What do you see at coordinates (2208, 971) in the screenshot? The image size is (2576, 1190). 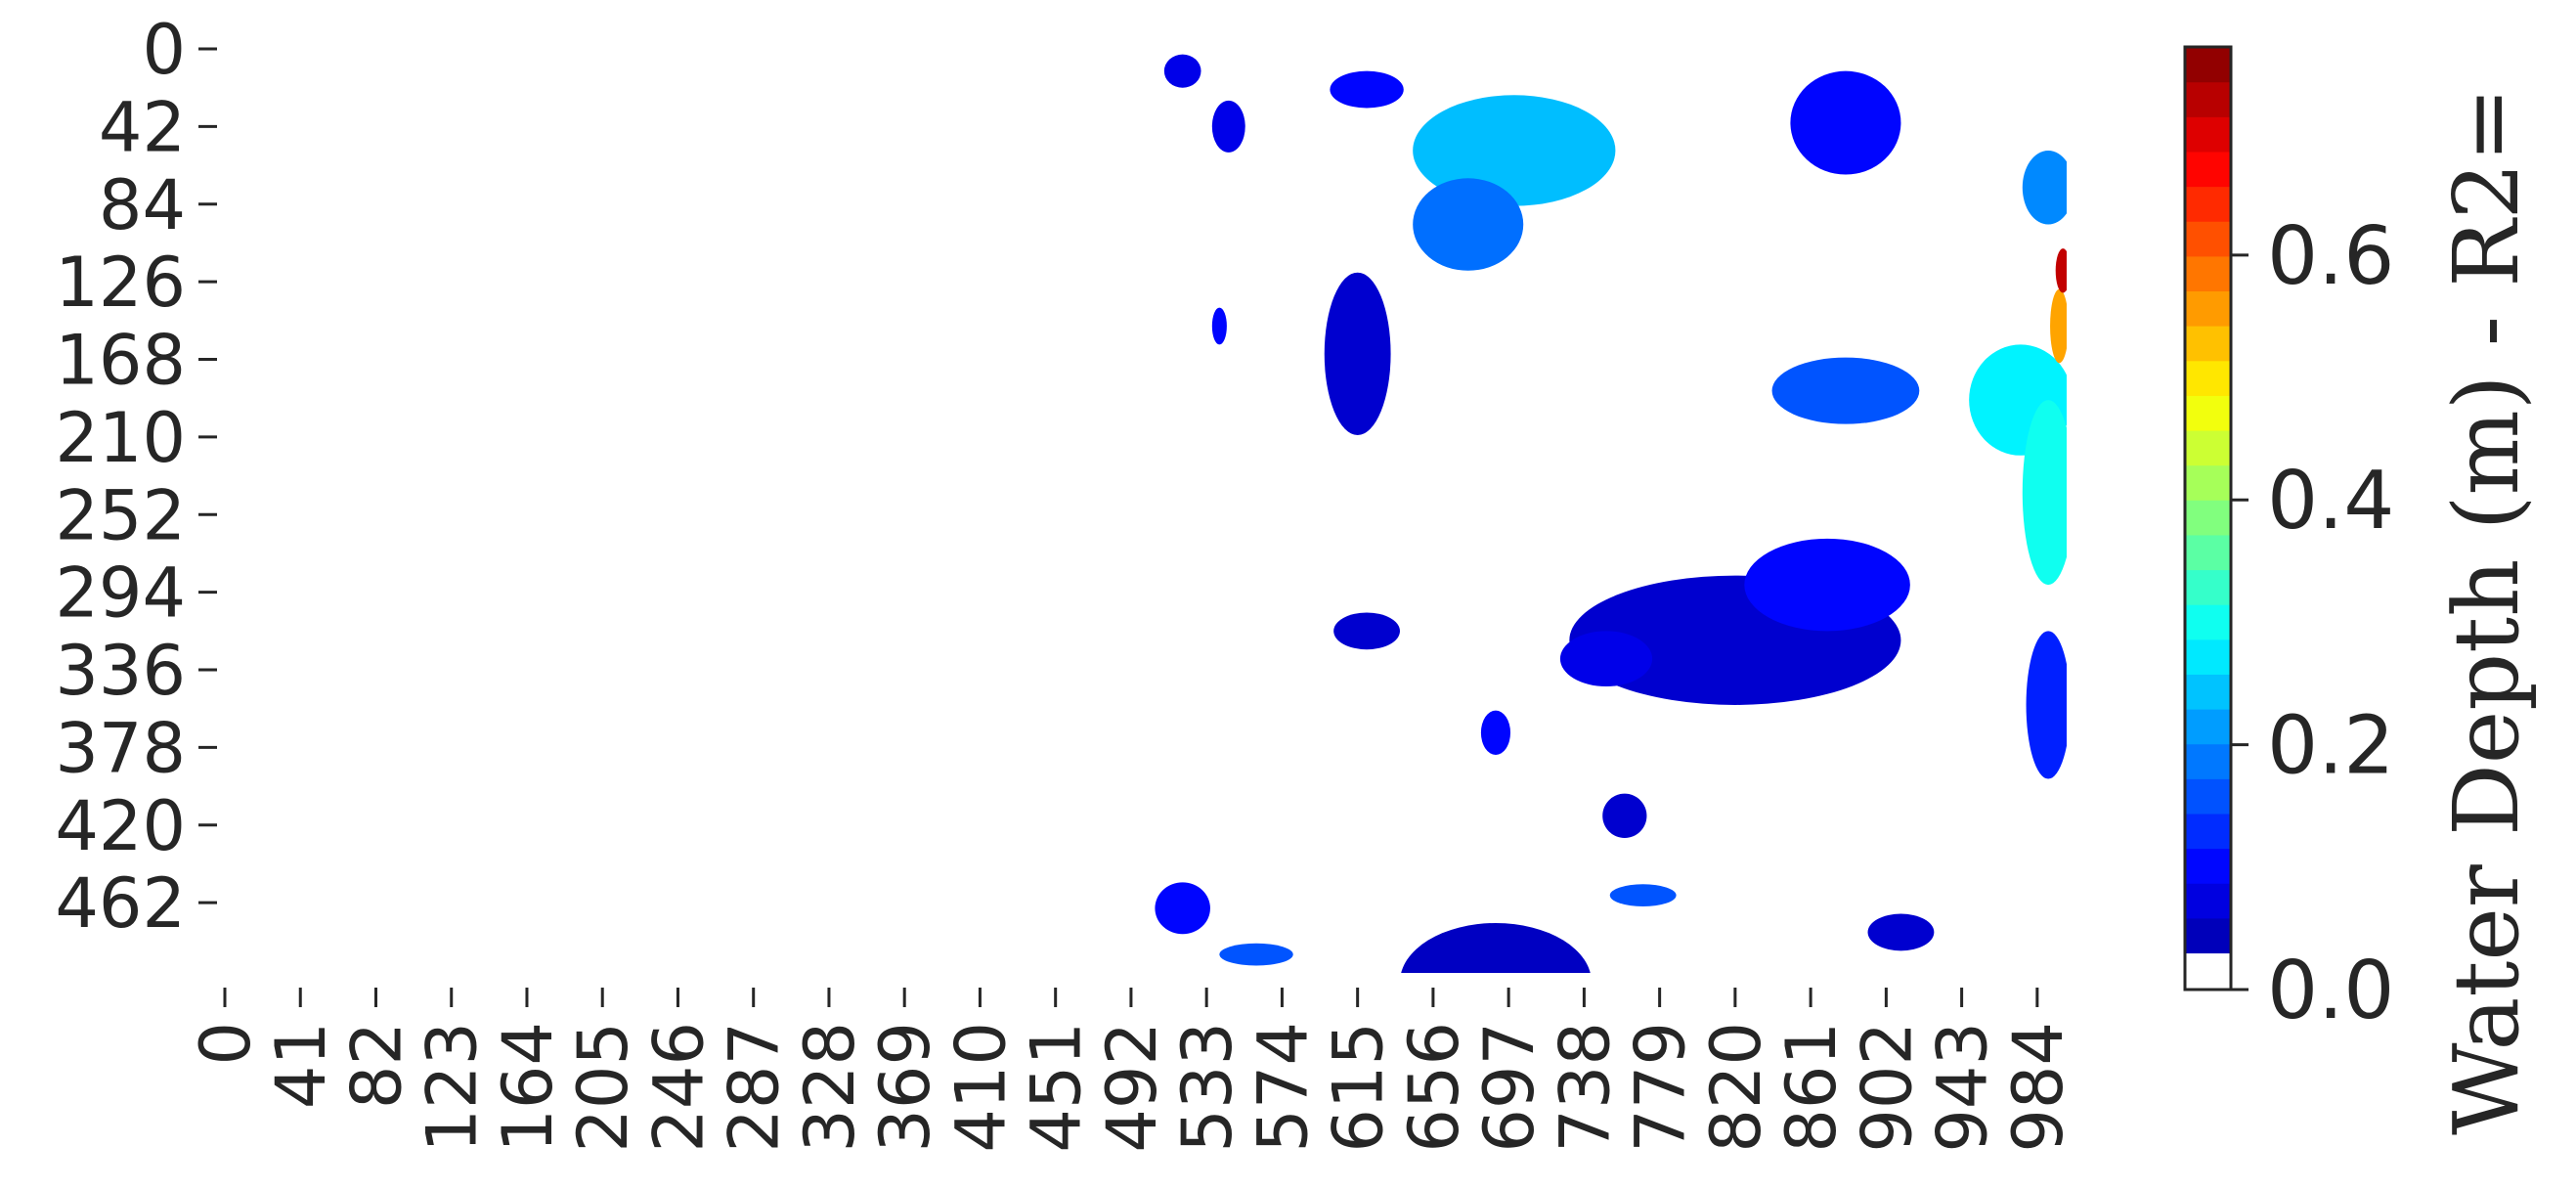 I see `colorbar-under-segment` at bounding box center [2208, 971].